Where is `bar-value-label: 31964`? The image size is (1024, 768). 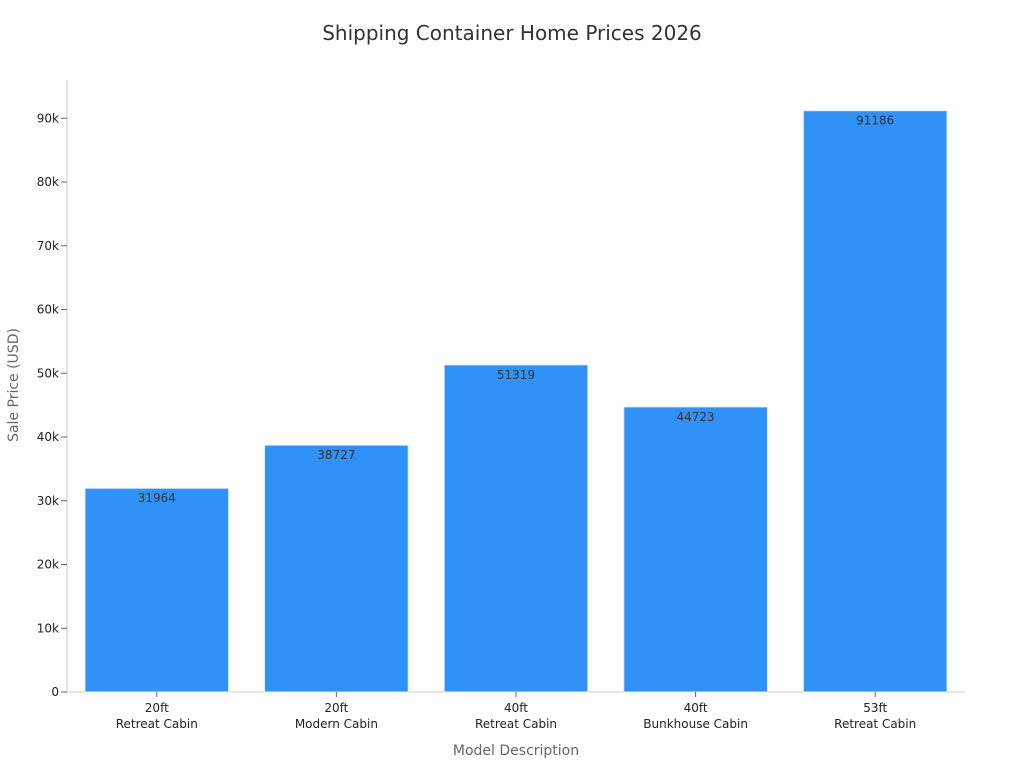 bar-value-label: 31964 is located at coordinates (157, 498).